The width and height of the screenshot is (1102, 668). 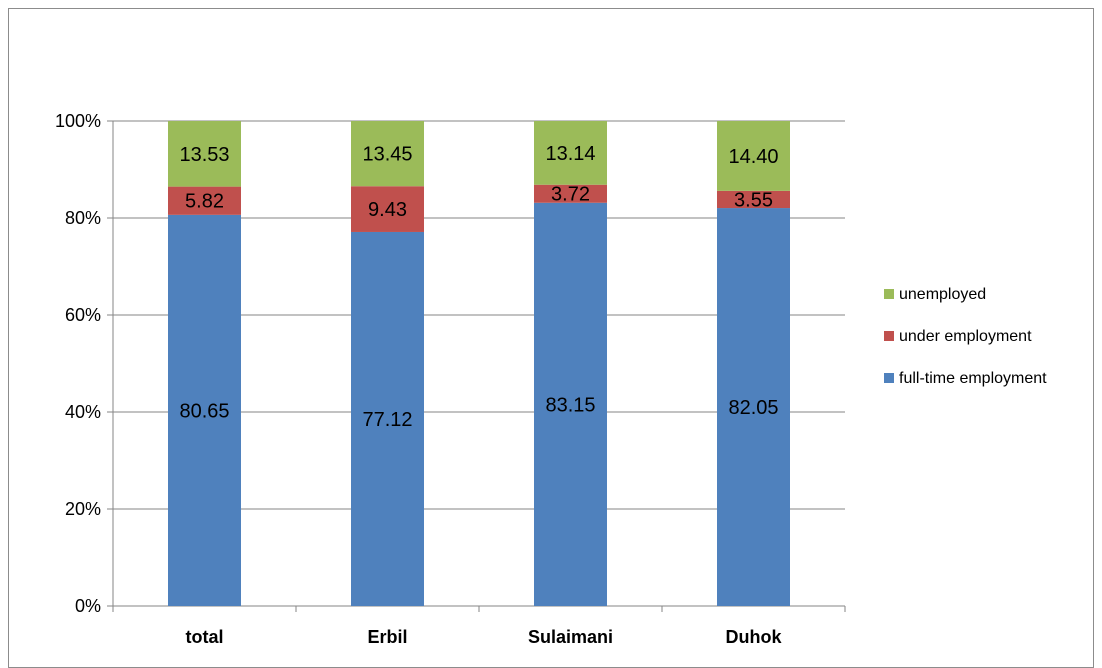 I want to click on data-label: 3.72, so click(x=570, y=195).